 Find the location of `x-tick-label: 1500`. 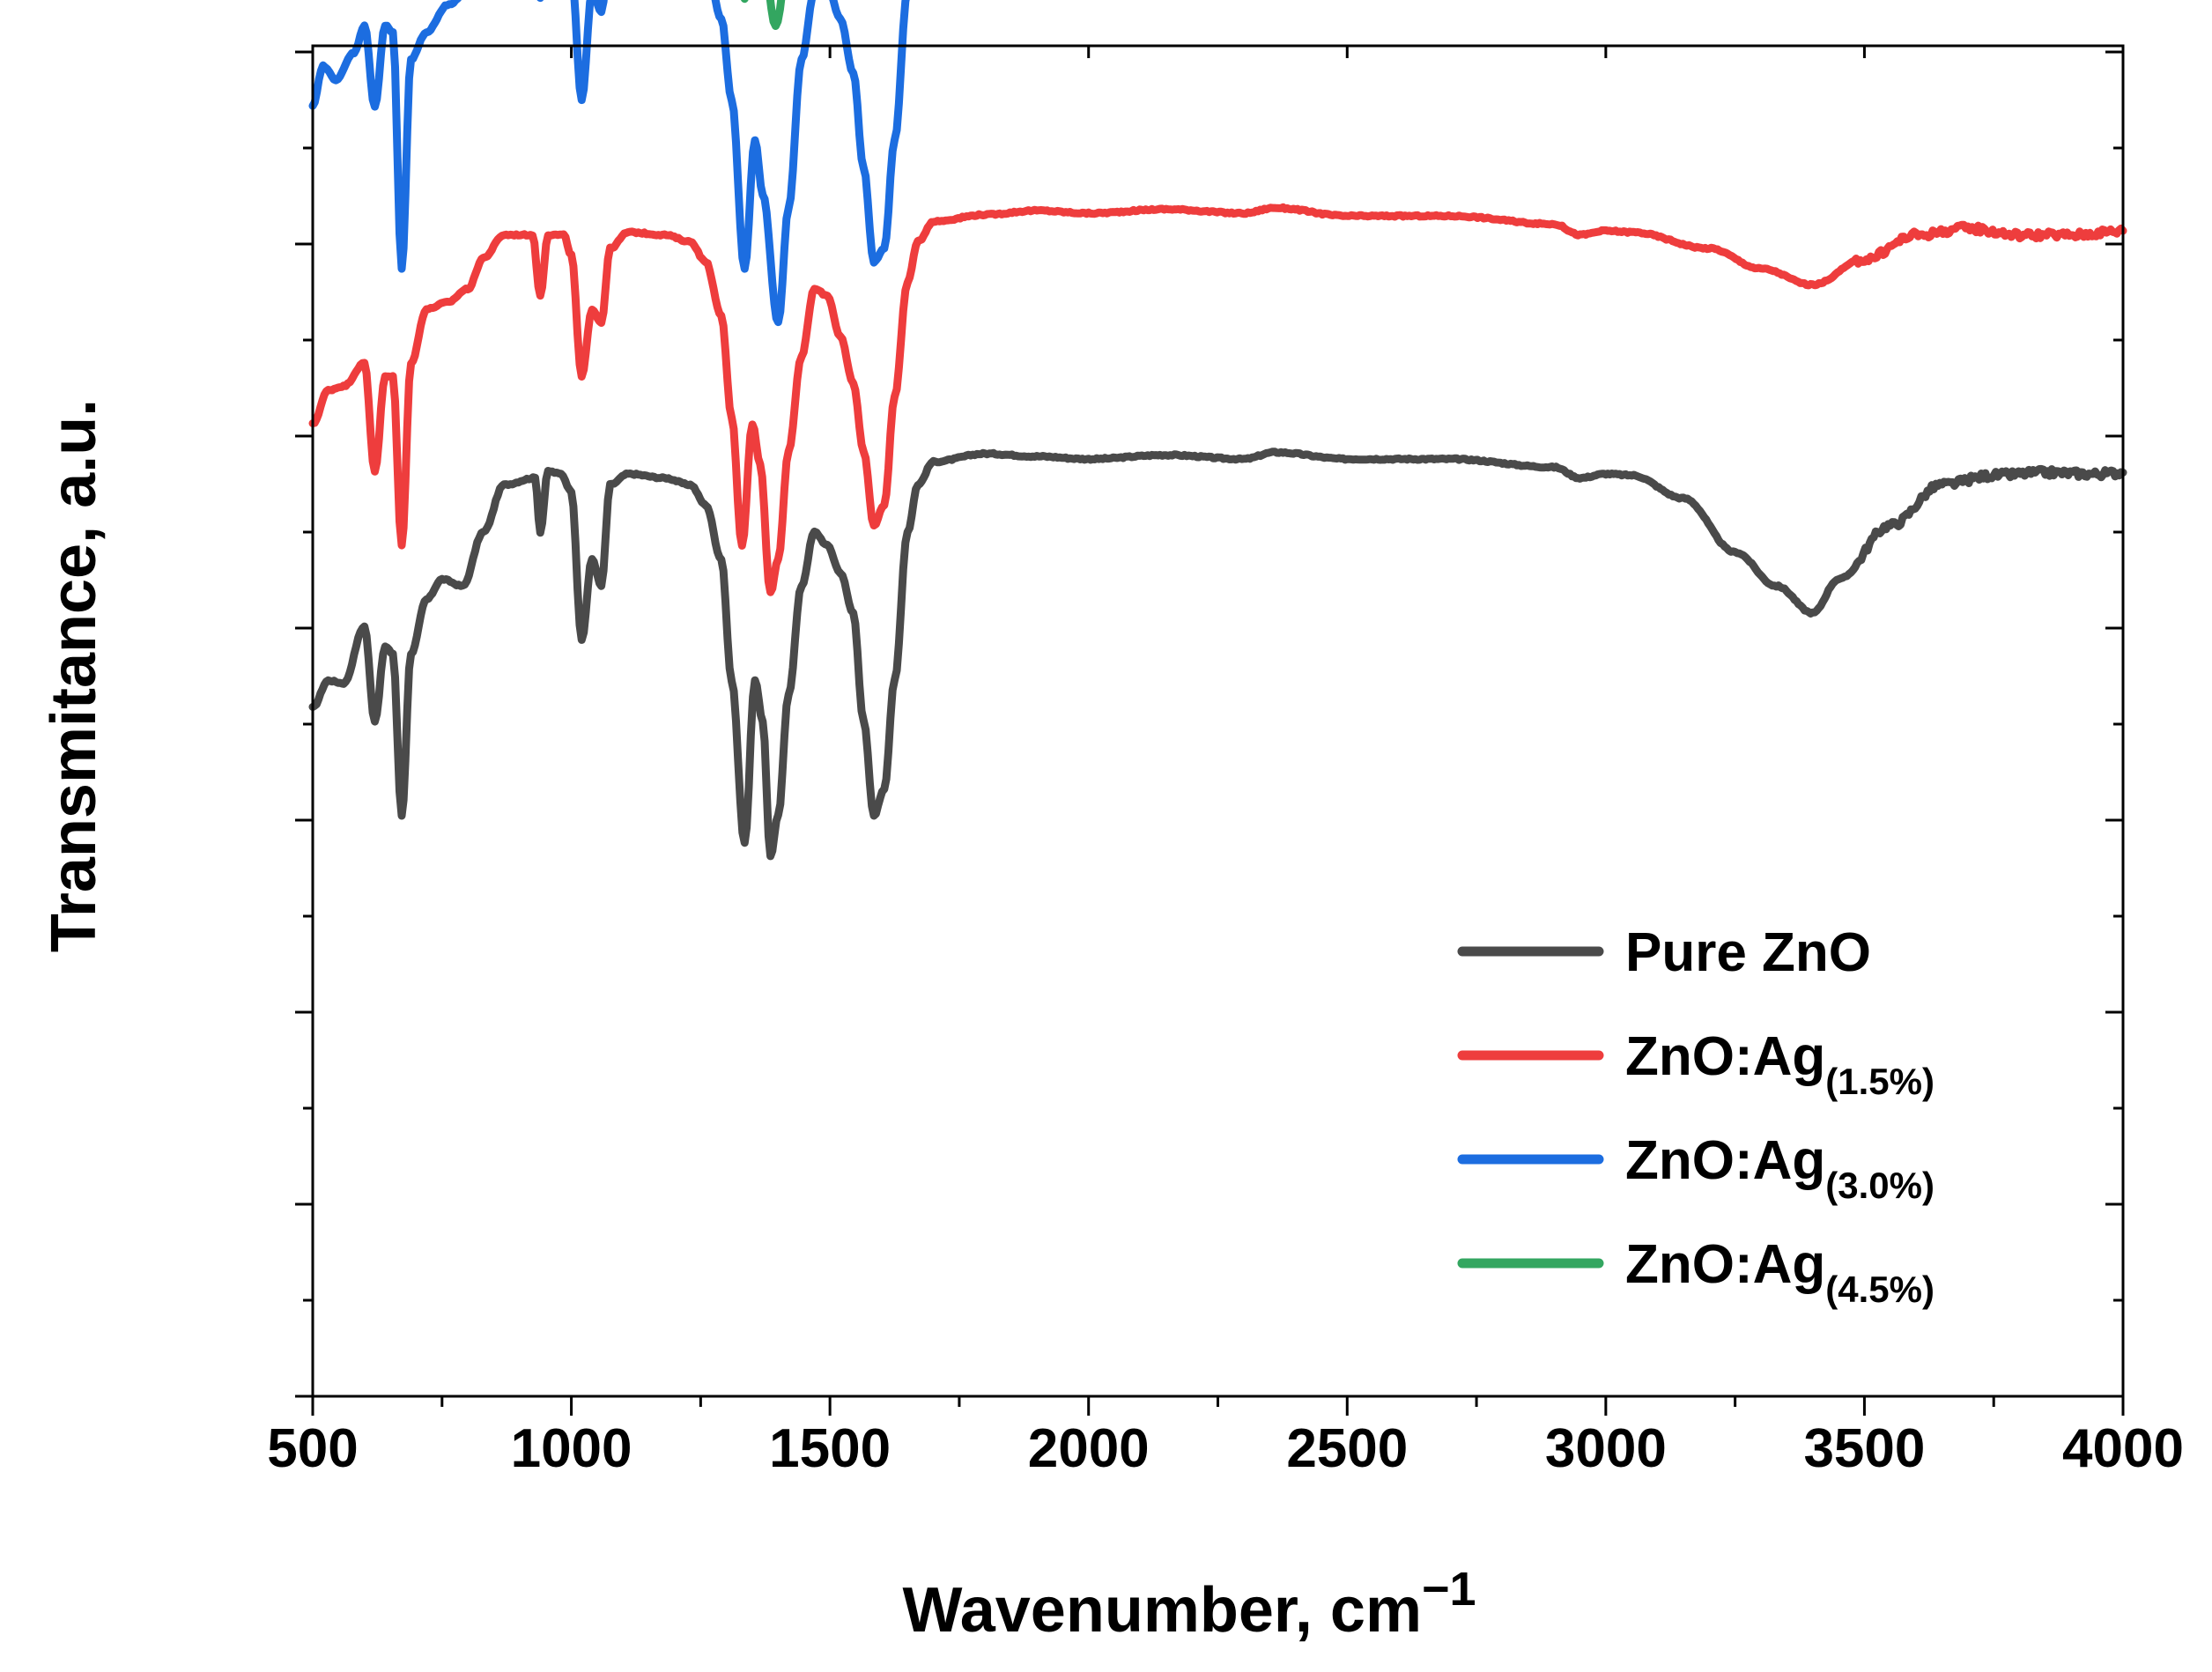

x-tick-label: 1500 is located at coordinates (830, 1449).